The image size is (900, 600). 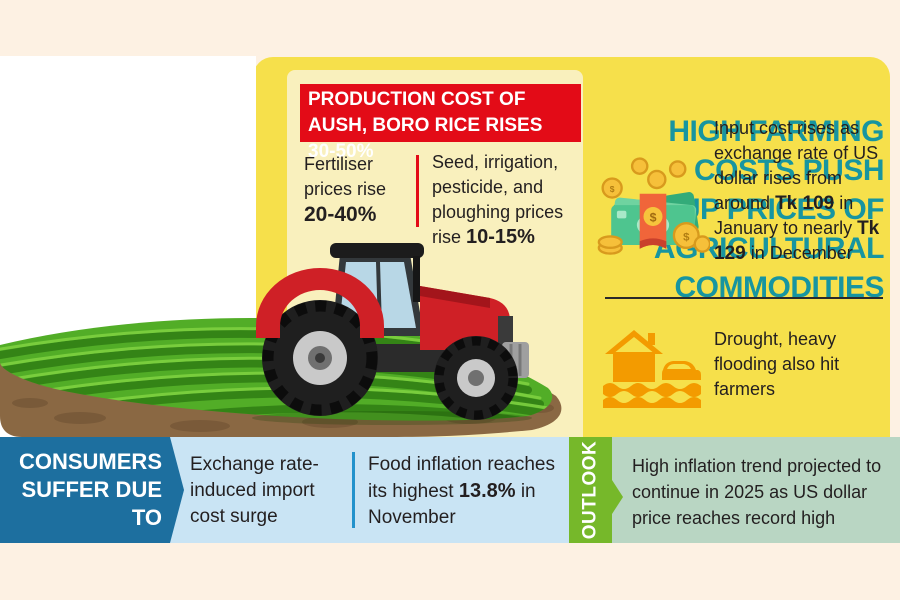 I want to click on title-line: COSTS PUSH, so click(x=789, y=170).